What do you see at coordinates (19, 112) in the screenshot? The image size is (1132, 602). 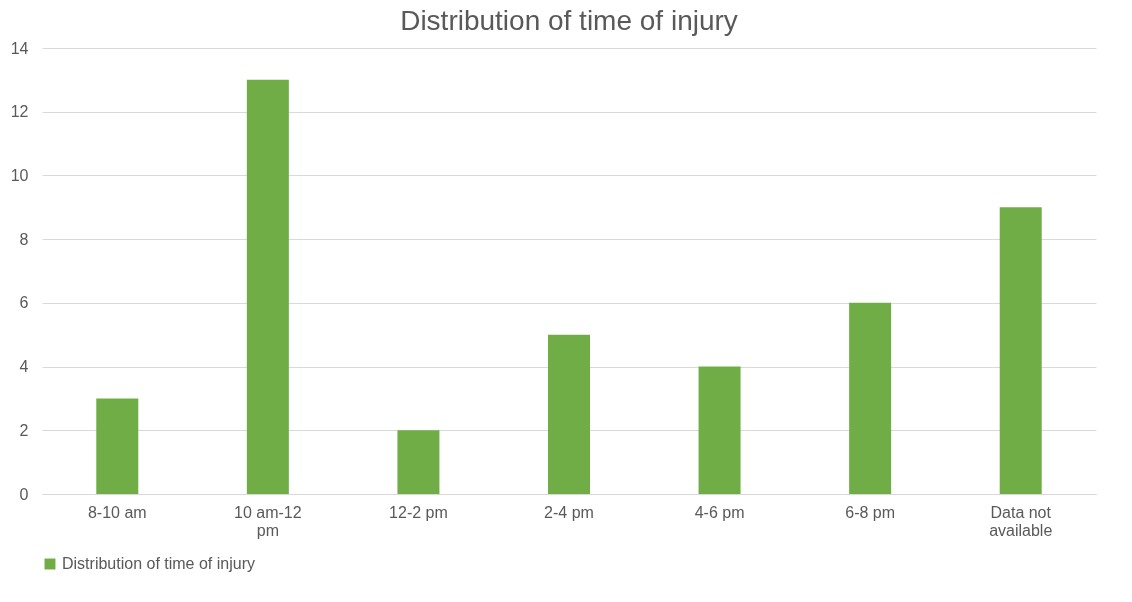 I see `y-tick-label: 12` at bounding box center [19, 112].